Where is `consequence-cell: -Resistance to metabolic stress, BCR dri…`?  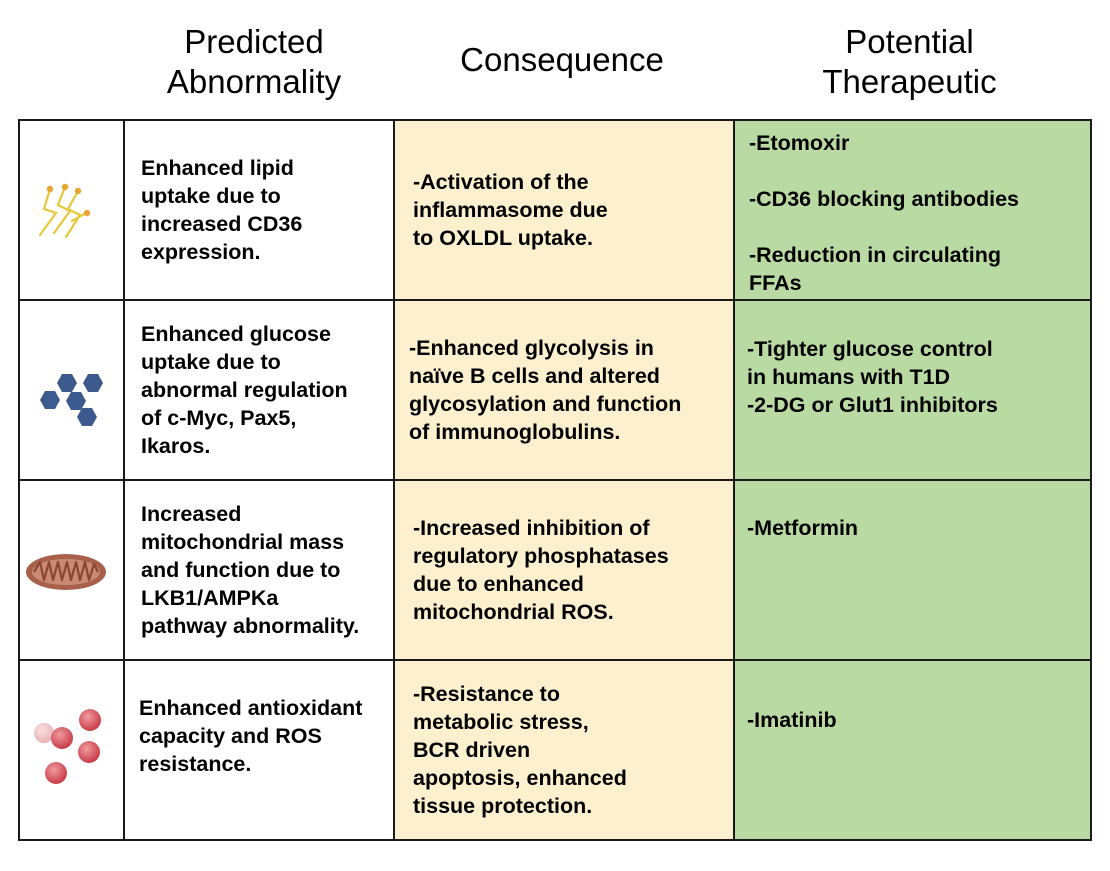
consequence-cell: -Resistance to metabolic stress, BCR dri… is located at coordinates (564, 750).